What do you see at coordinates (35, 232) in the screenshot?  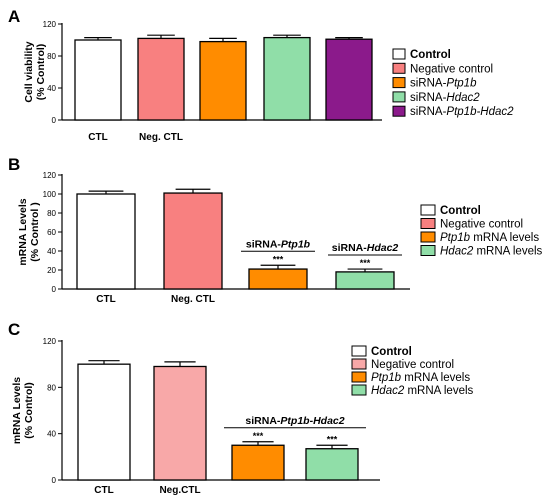 I see `y-axis-label: (% Control )` at bounding box center [35, 232].